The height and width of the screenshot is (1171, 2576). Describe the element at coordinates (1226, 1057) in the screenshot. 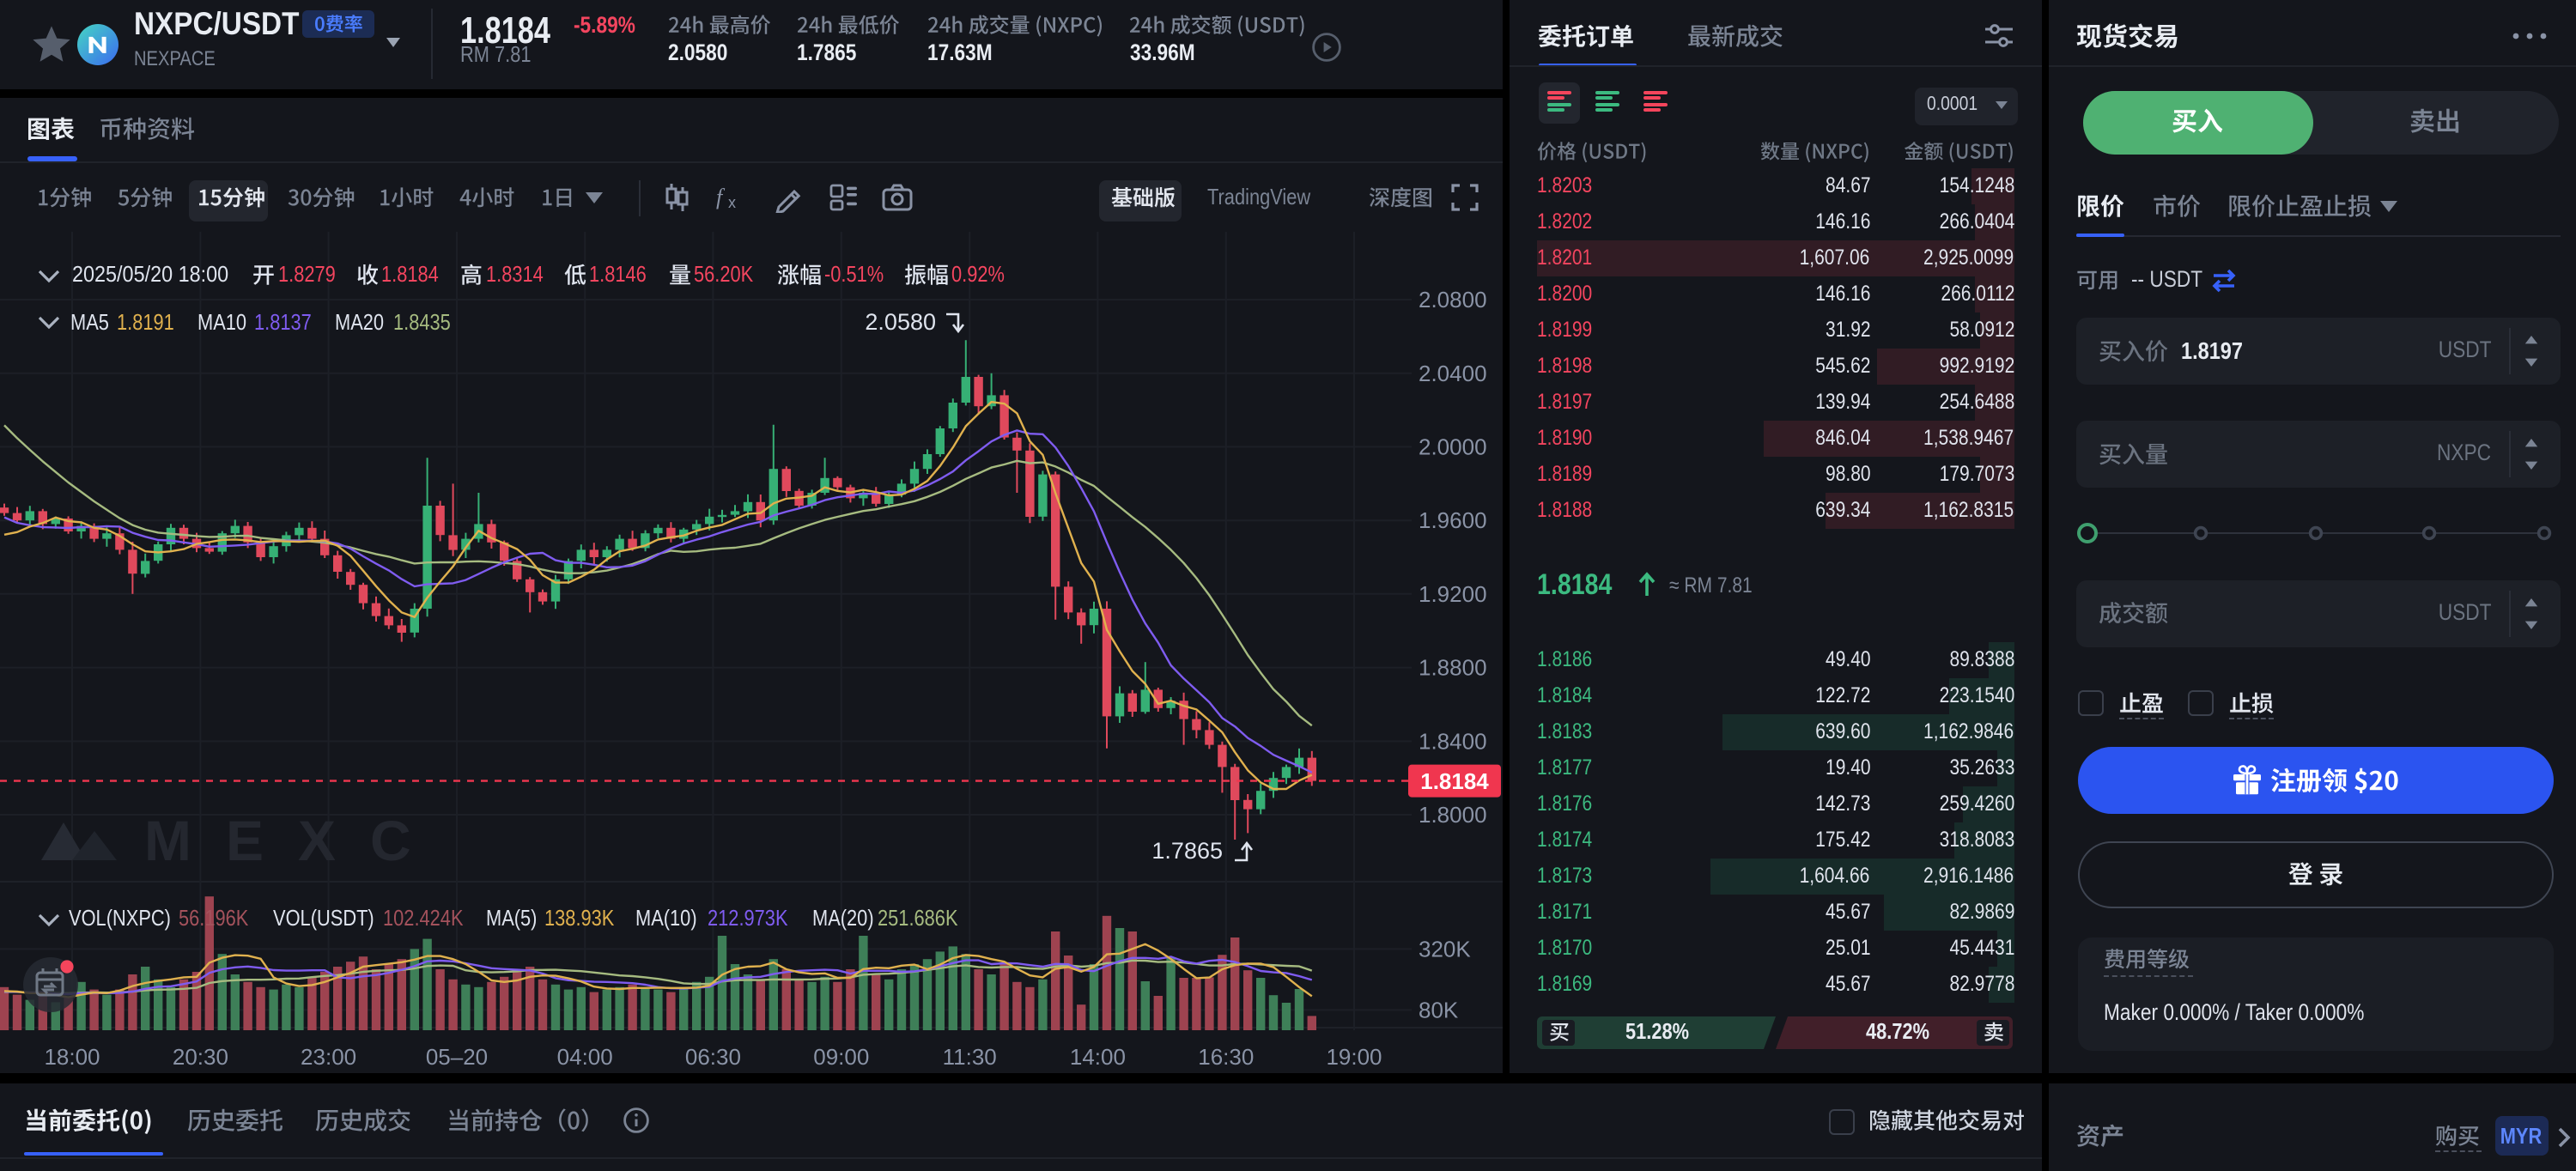

I see `svg-text: 16:30` at that location.